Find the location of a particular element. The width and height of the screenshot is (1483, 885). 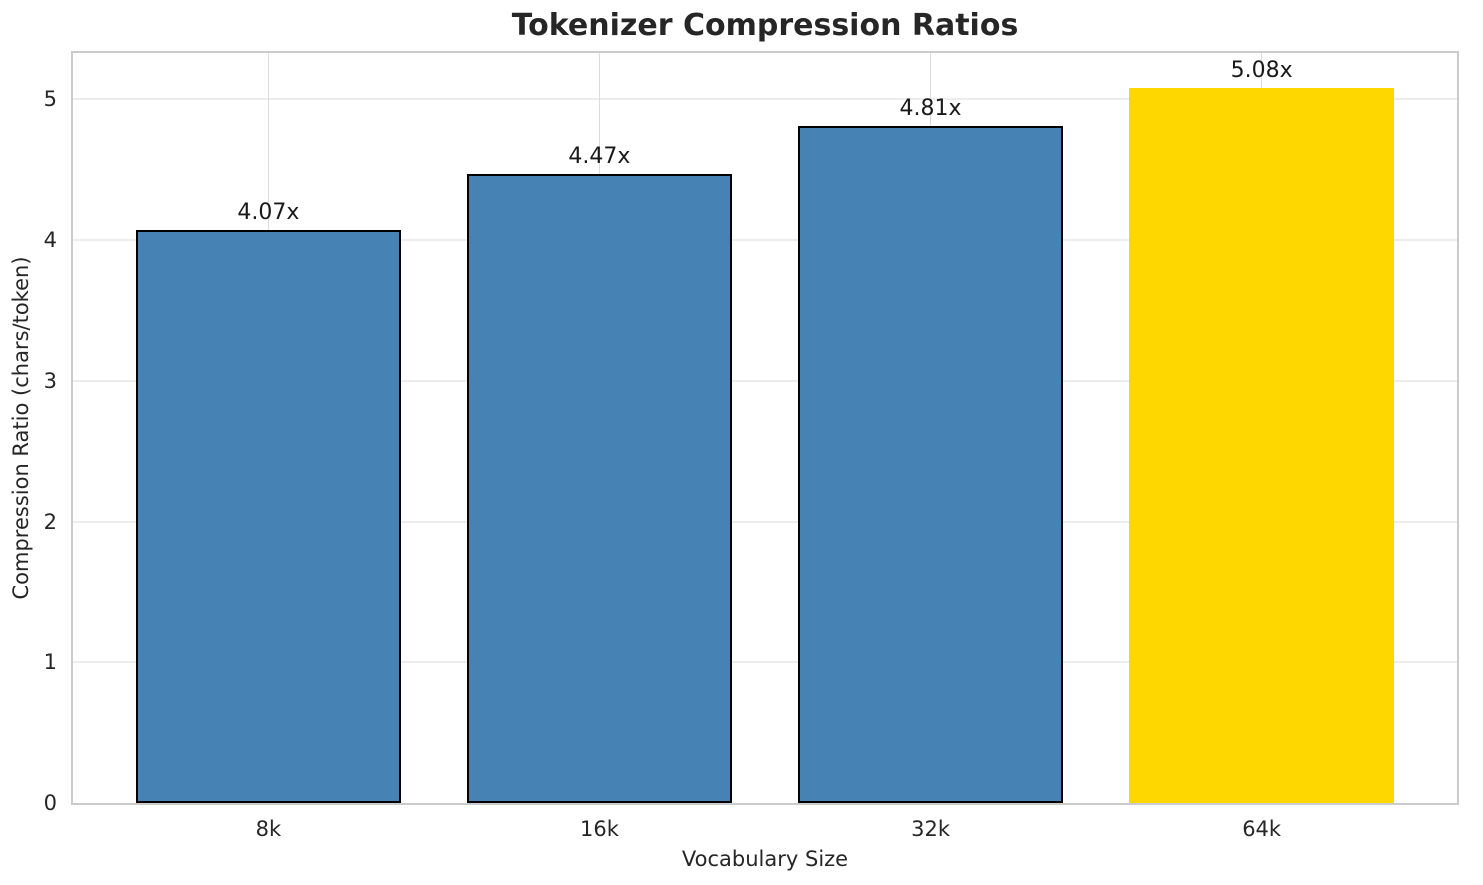

bar-value-label: 4.81x is located at coordinates (930, 109).